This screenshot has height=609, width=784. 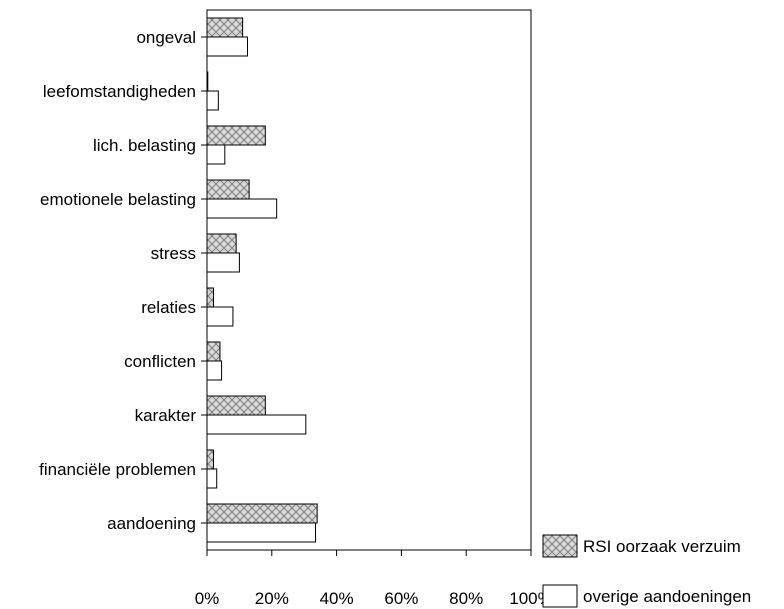 I want to click on legend: RSI oorzaak verzuim overige aandoeningen, so click(x=647, y=571).